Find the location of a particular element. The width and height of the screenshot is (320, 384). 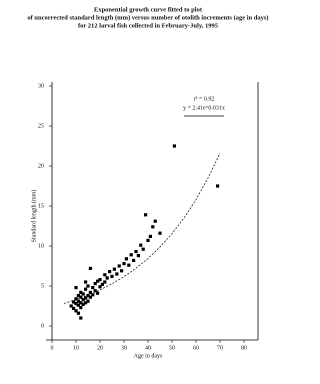

x-tick-label: 10 is located at coordinates (76, 348).